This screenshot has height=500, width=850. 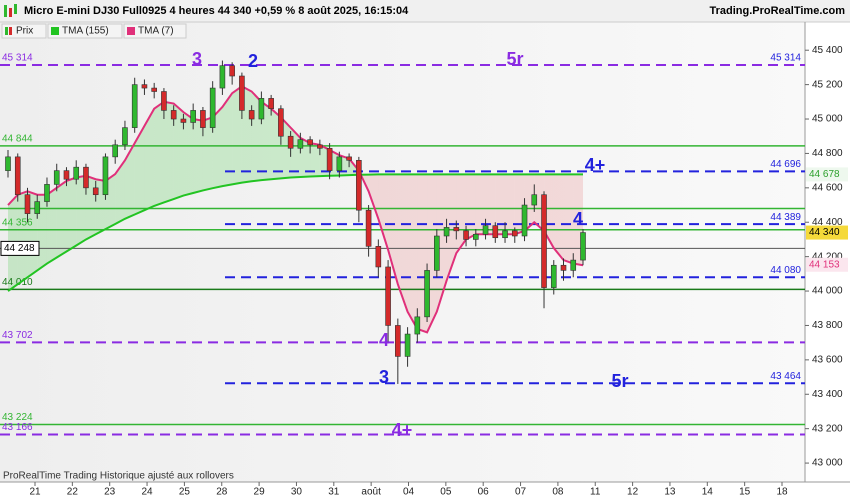 I want to click on level-label: 44 080, so click(x=785, y=270).